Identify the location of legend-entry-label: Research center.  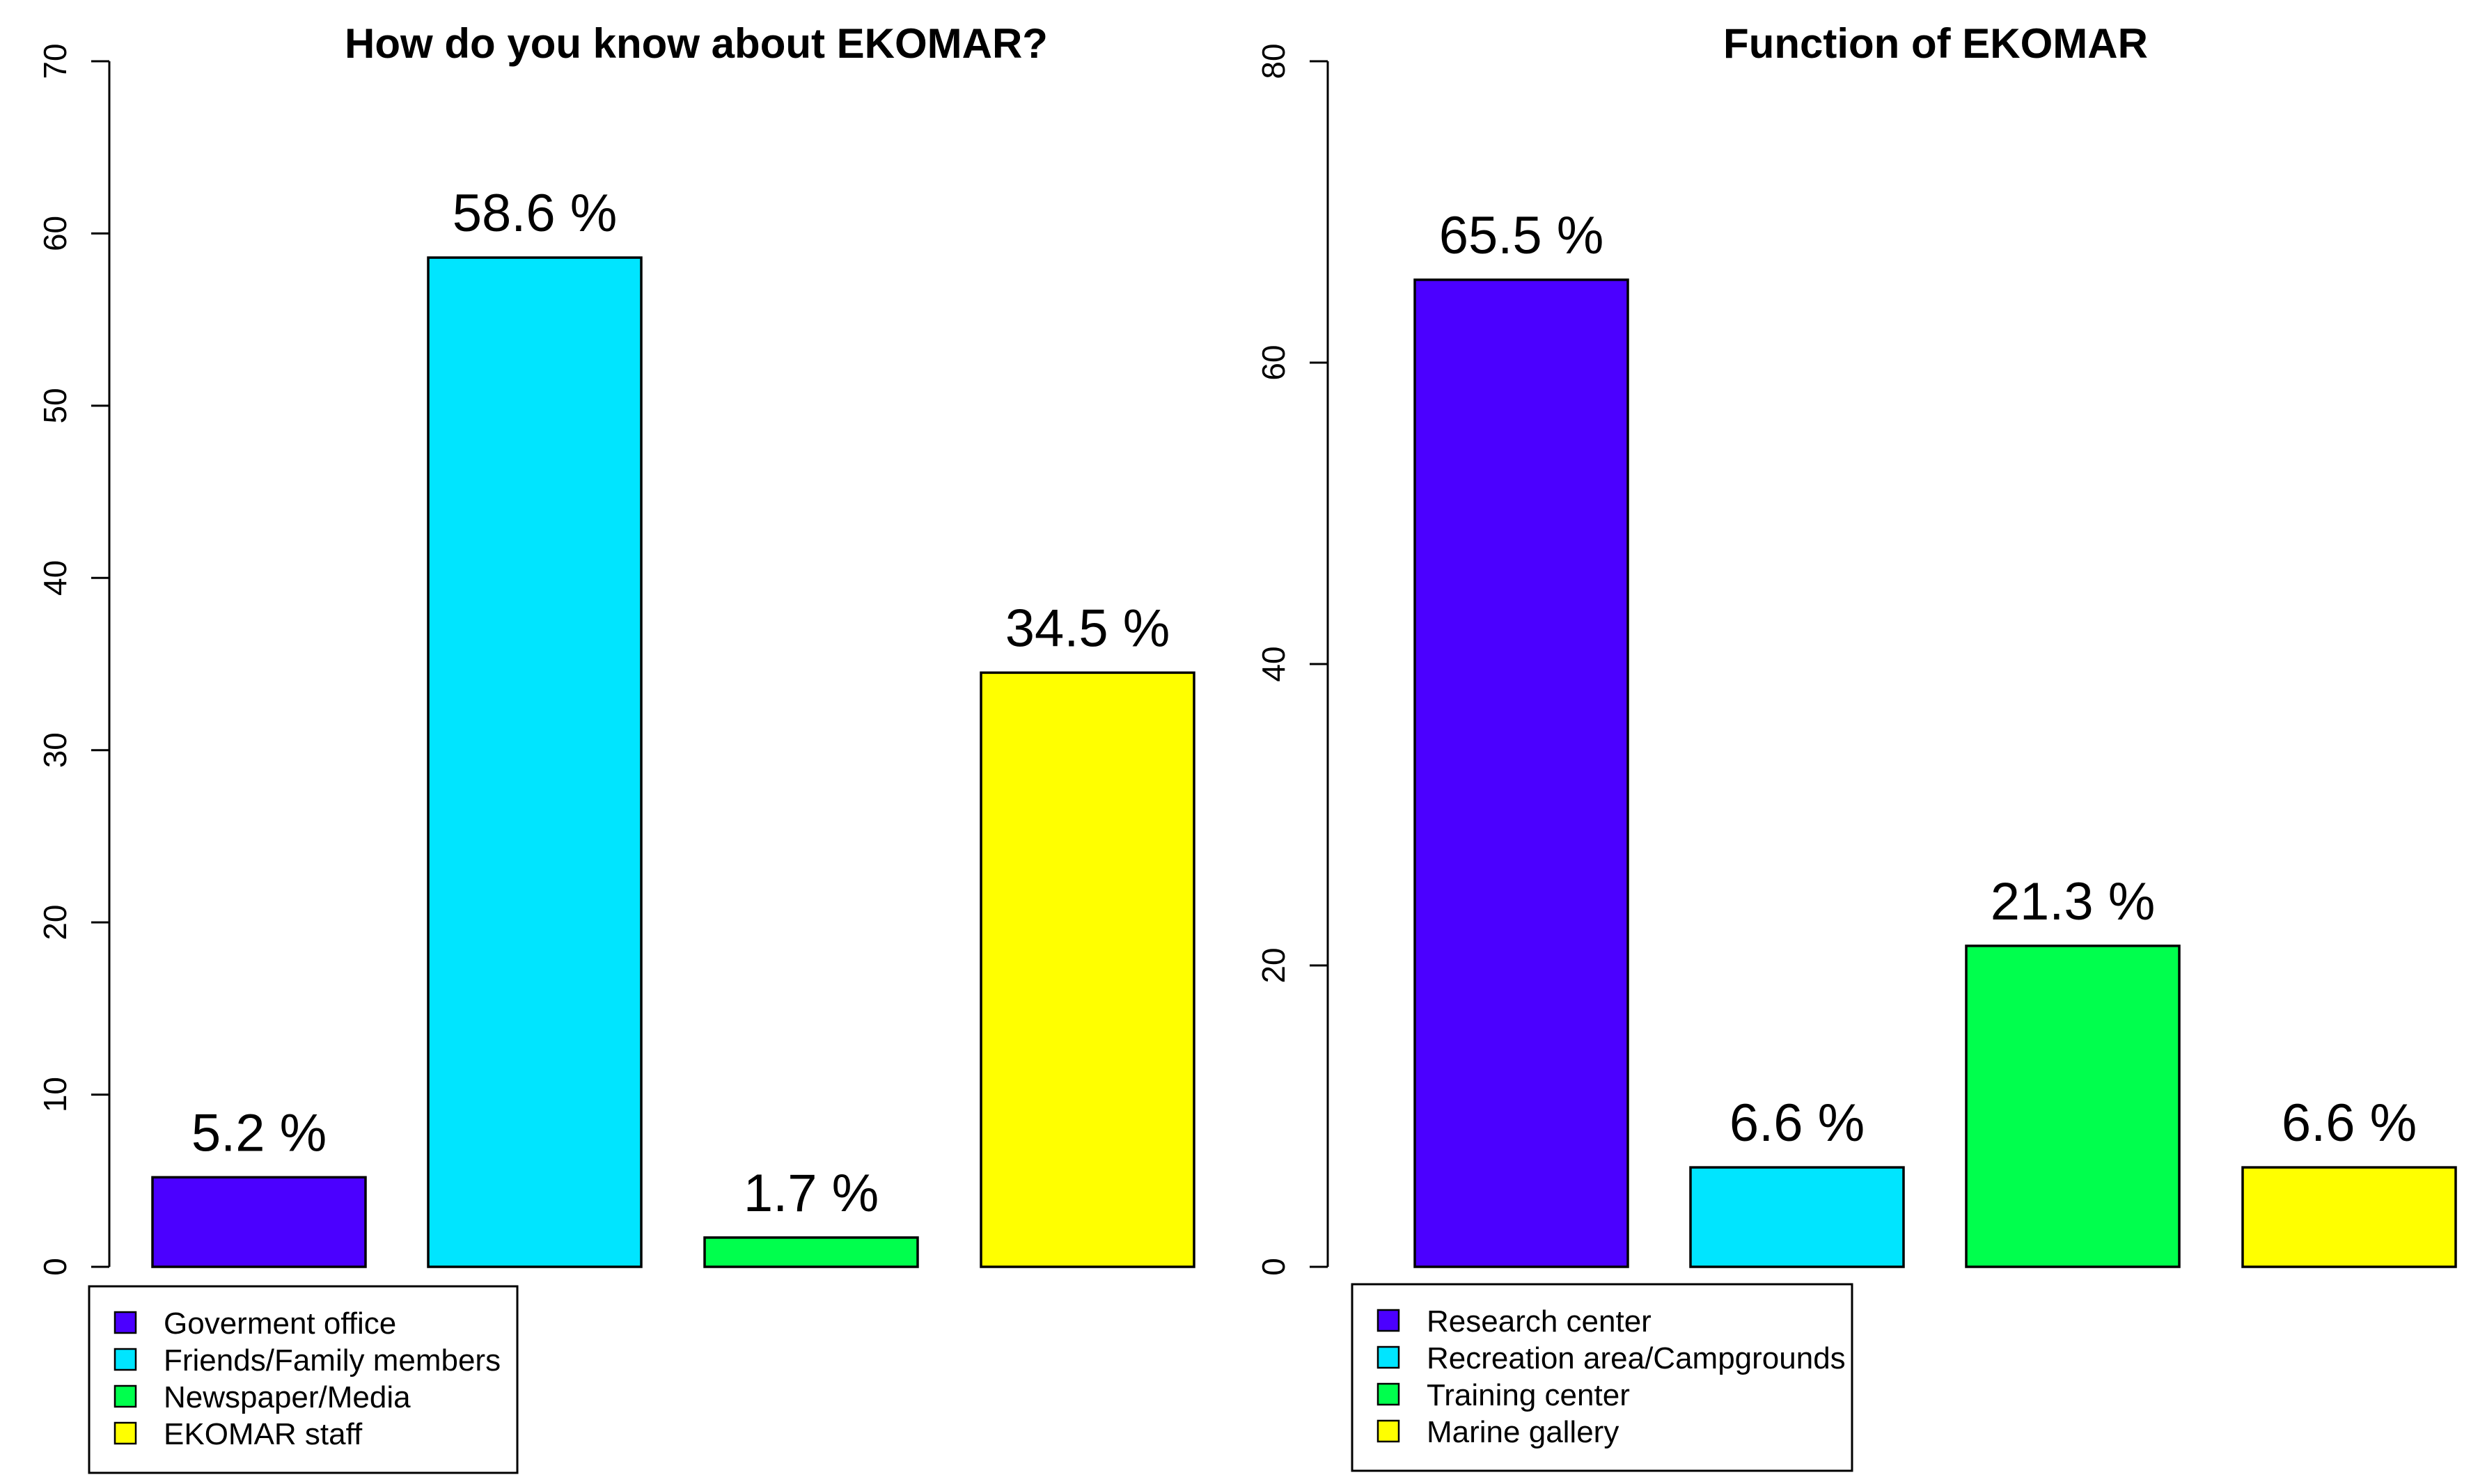
(1539, 1321).